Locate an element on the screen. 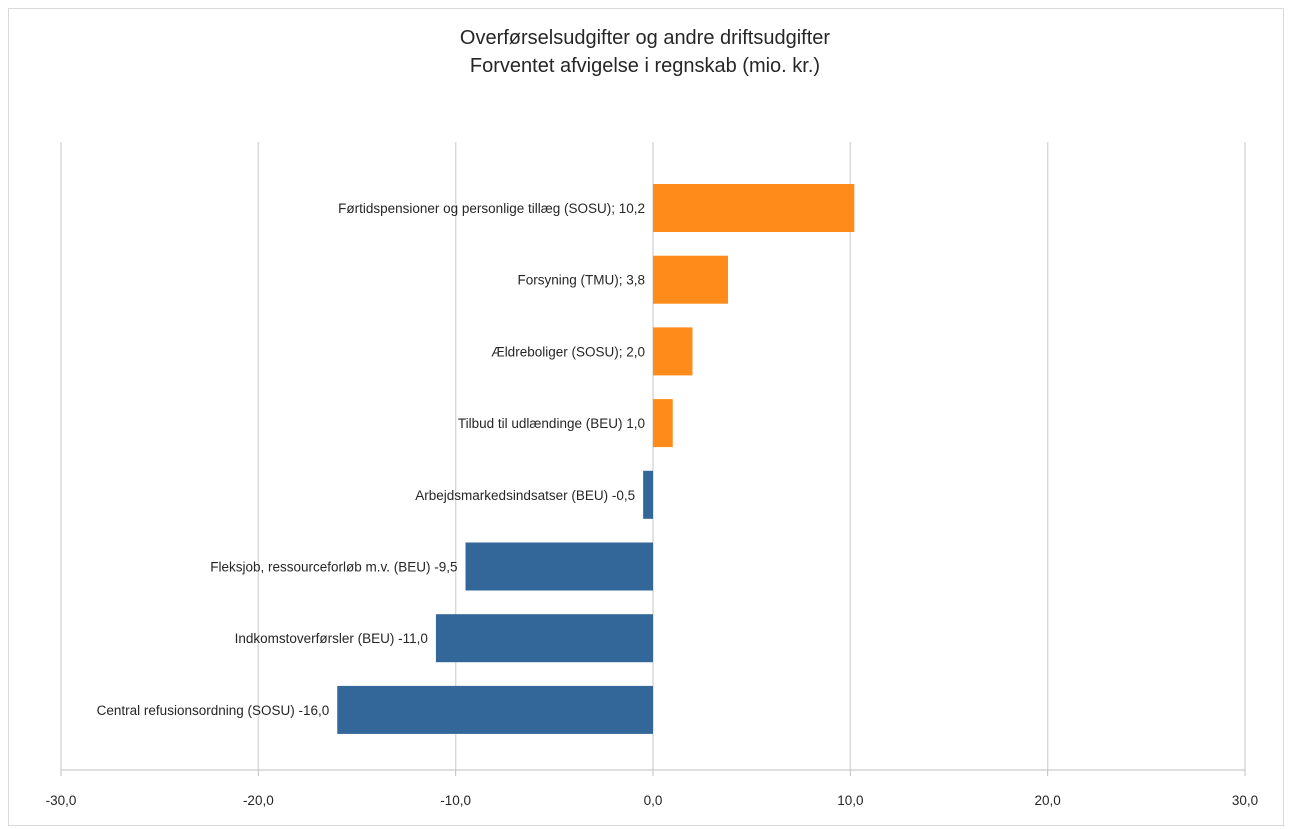 This screenshot has width=1290, height=829. x-tick-label: 0,0 is located at coordinates (653, 800).